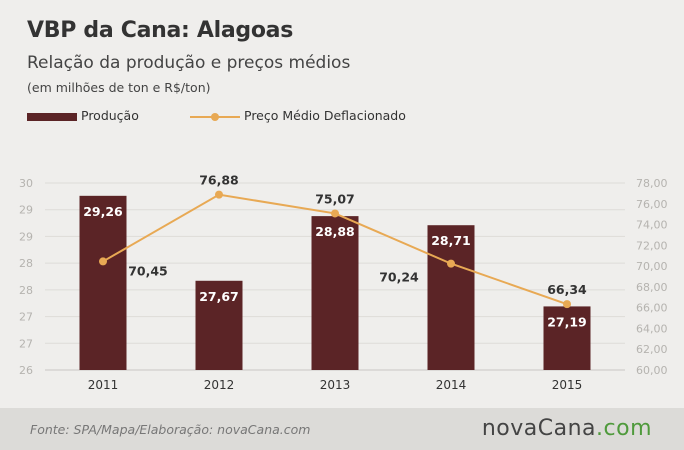 Image resolution: width=684 pixels, height=450 pixels. What do you see at coordinates (119, 87) in the screenshot?
I see `chart-units-note: (em milhões de ton e R$/ton)` at bounding box center [119, 87].